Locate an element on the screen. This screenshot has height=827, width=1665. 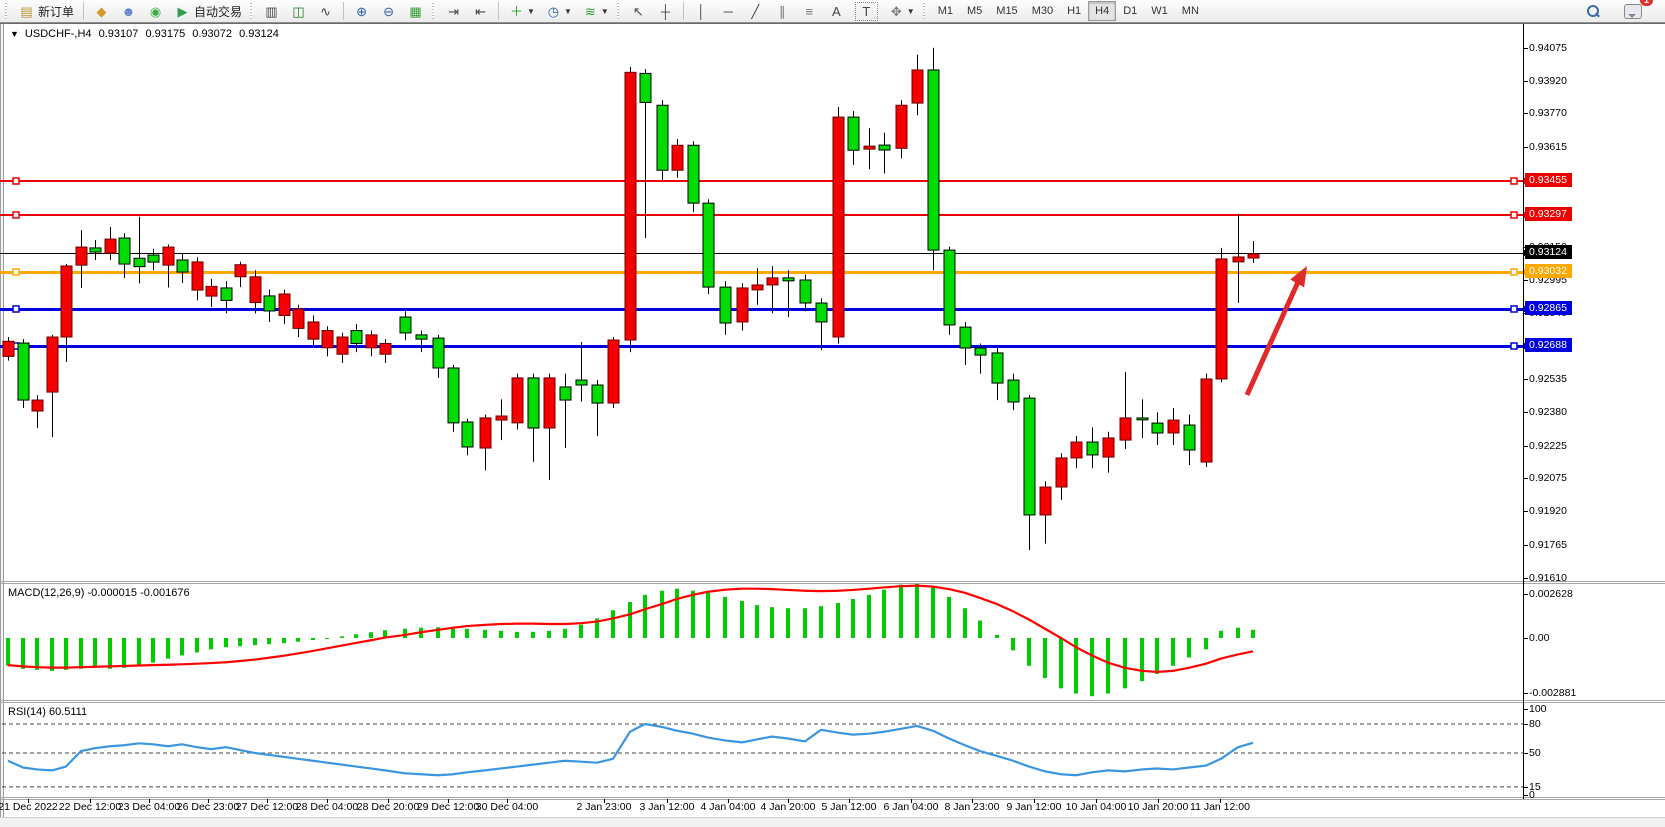
collapse-triangle-icon: ▼ is located at coordinates (14, 34).